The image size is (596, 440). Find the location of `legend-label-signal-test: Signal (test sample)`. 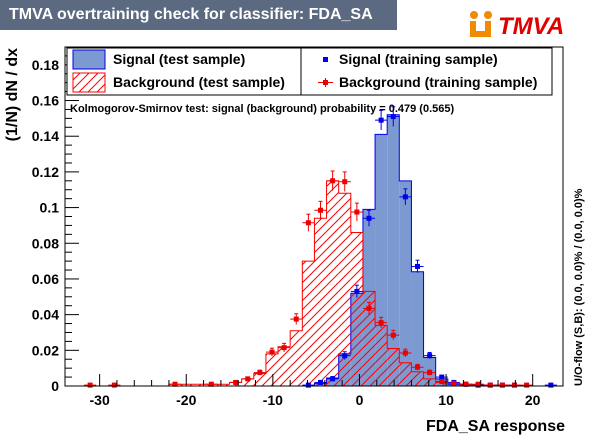

legend-label-signal-test: Signal (test sample) is located at coordinates (179, 59).